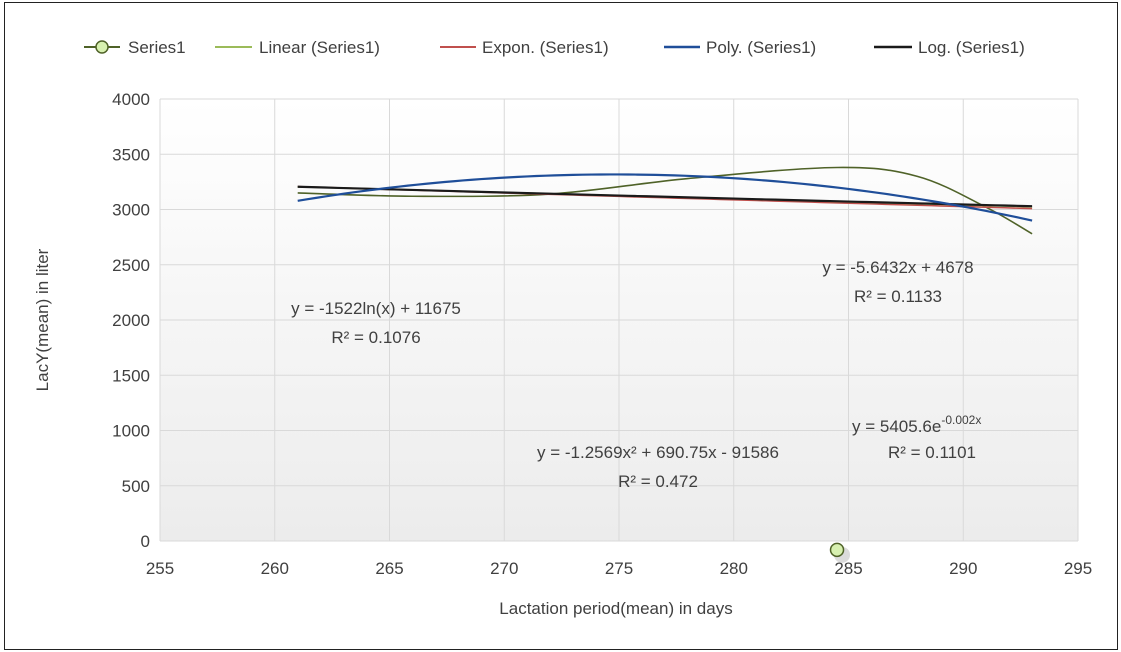 This screenshot has width=1121, height=652. Describe the element at coordinates (658, 452) in the screenshot. I see `equation-poly-formula: y = -1.2569x² + 690.75x - 91586` at that location.